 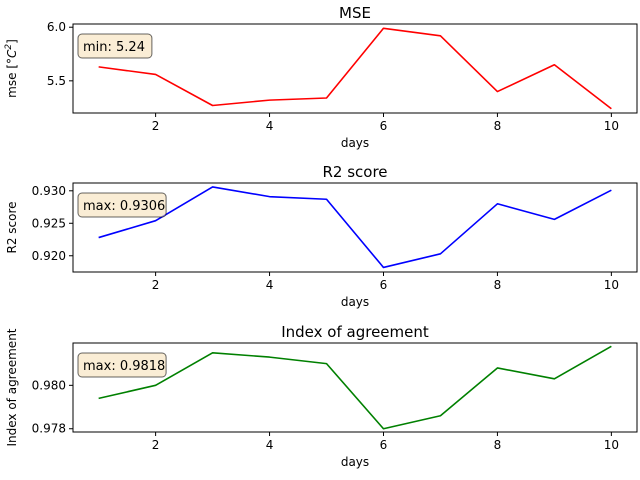 I want to click on annotation-text: max: 0.9306, so click(x=124, y=206).